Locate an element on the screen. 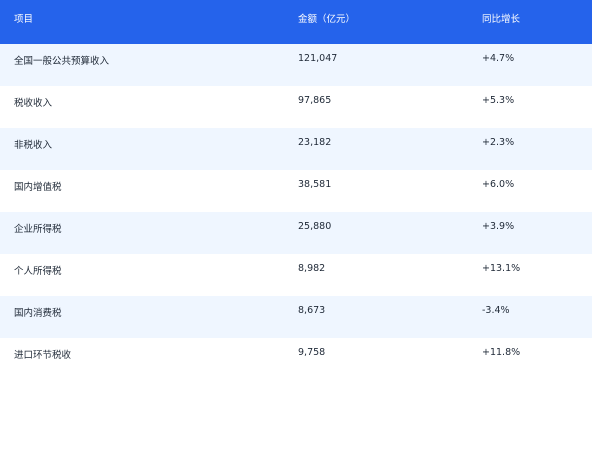  table-row: 全国一般公共预算收入 121,047 +4.7% is located at coordinates (296, 65).